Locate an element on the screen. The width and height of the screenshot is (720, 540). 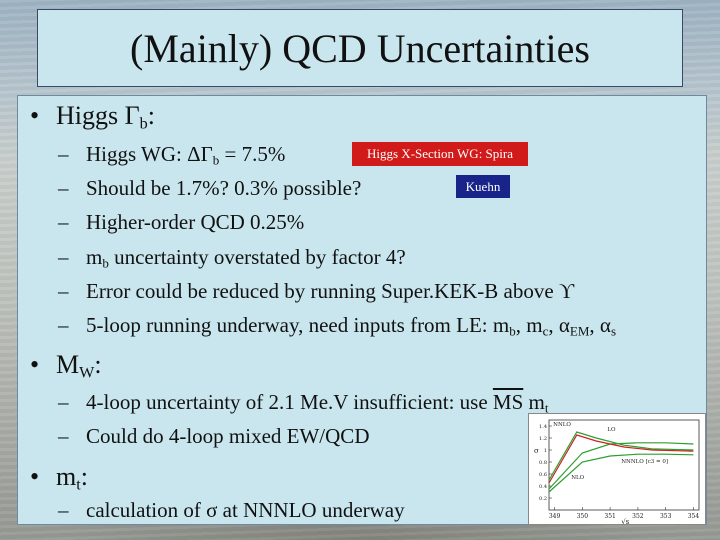
x-tick-label: 353 is located at coordinates (666, 516).